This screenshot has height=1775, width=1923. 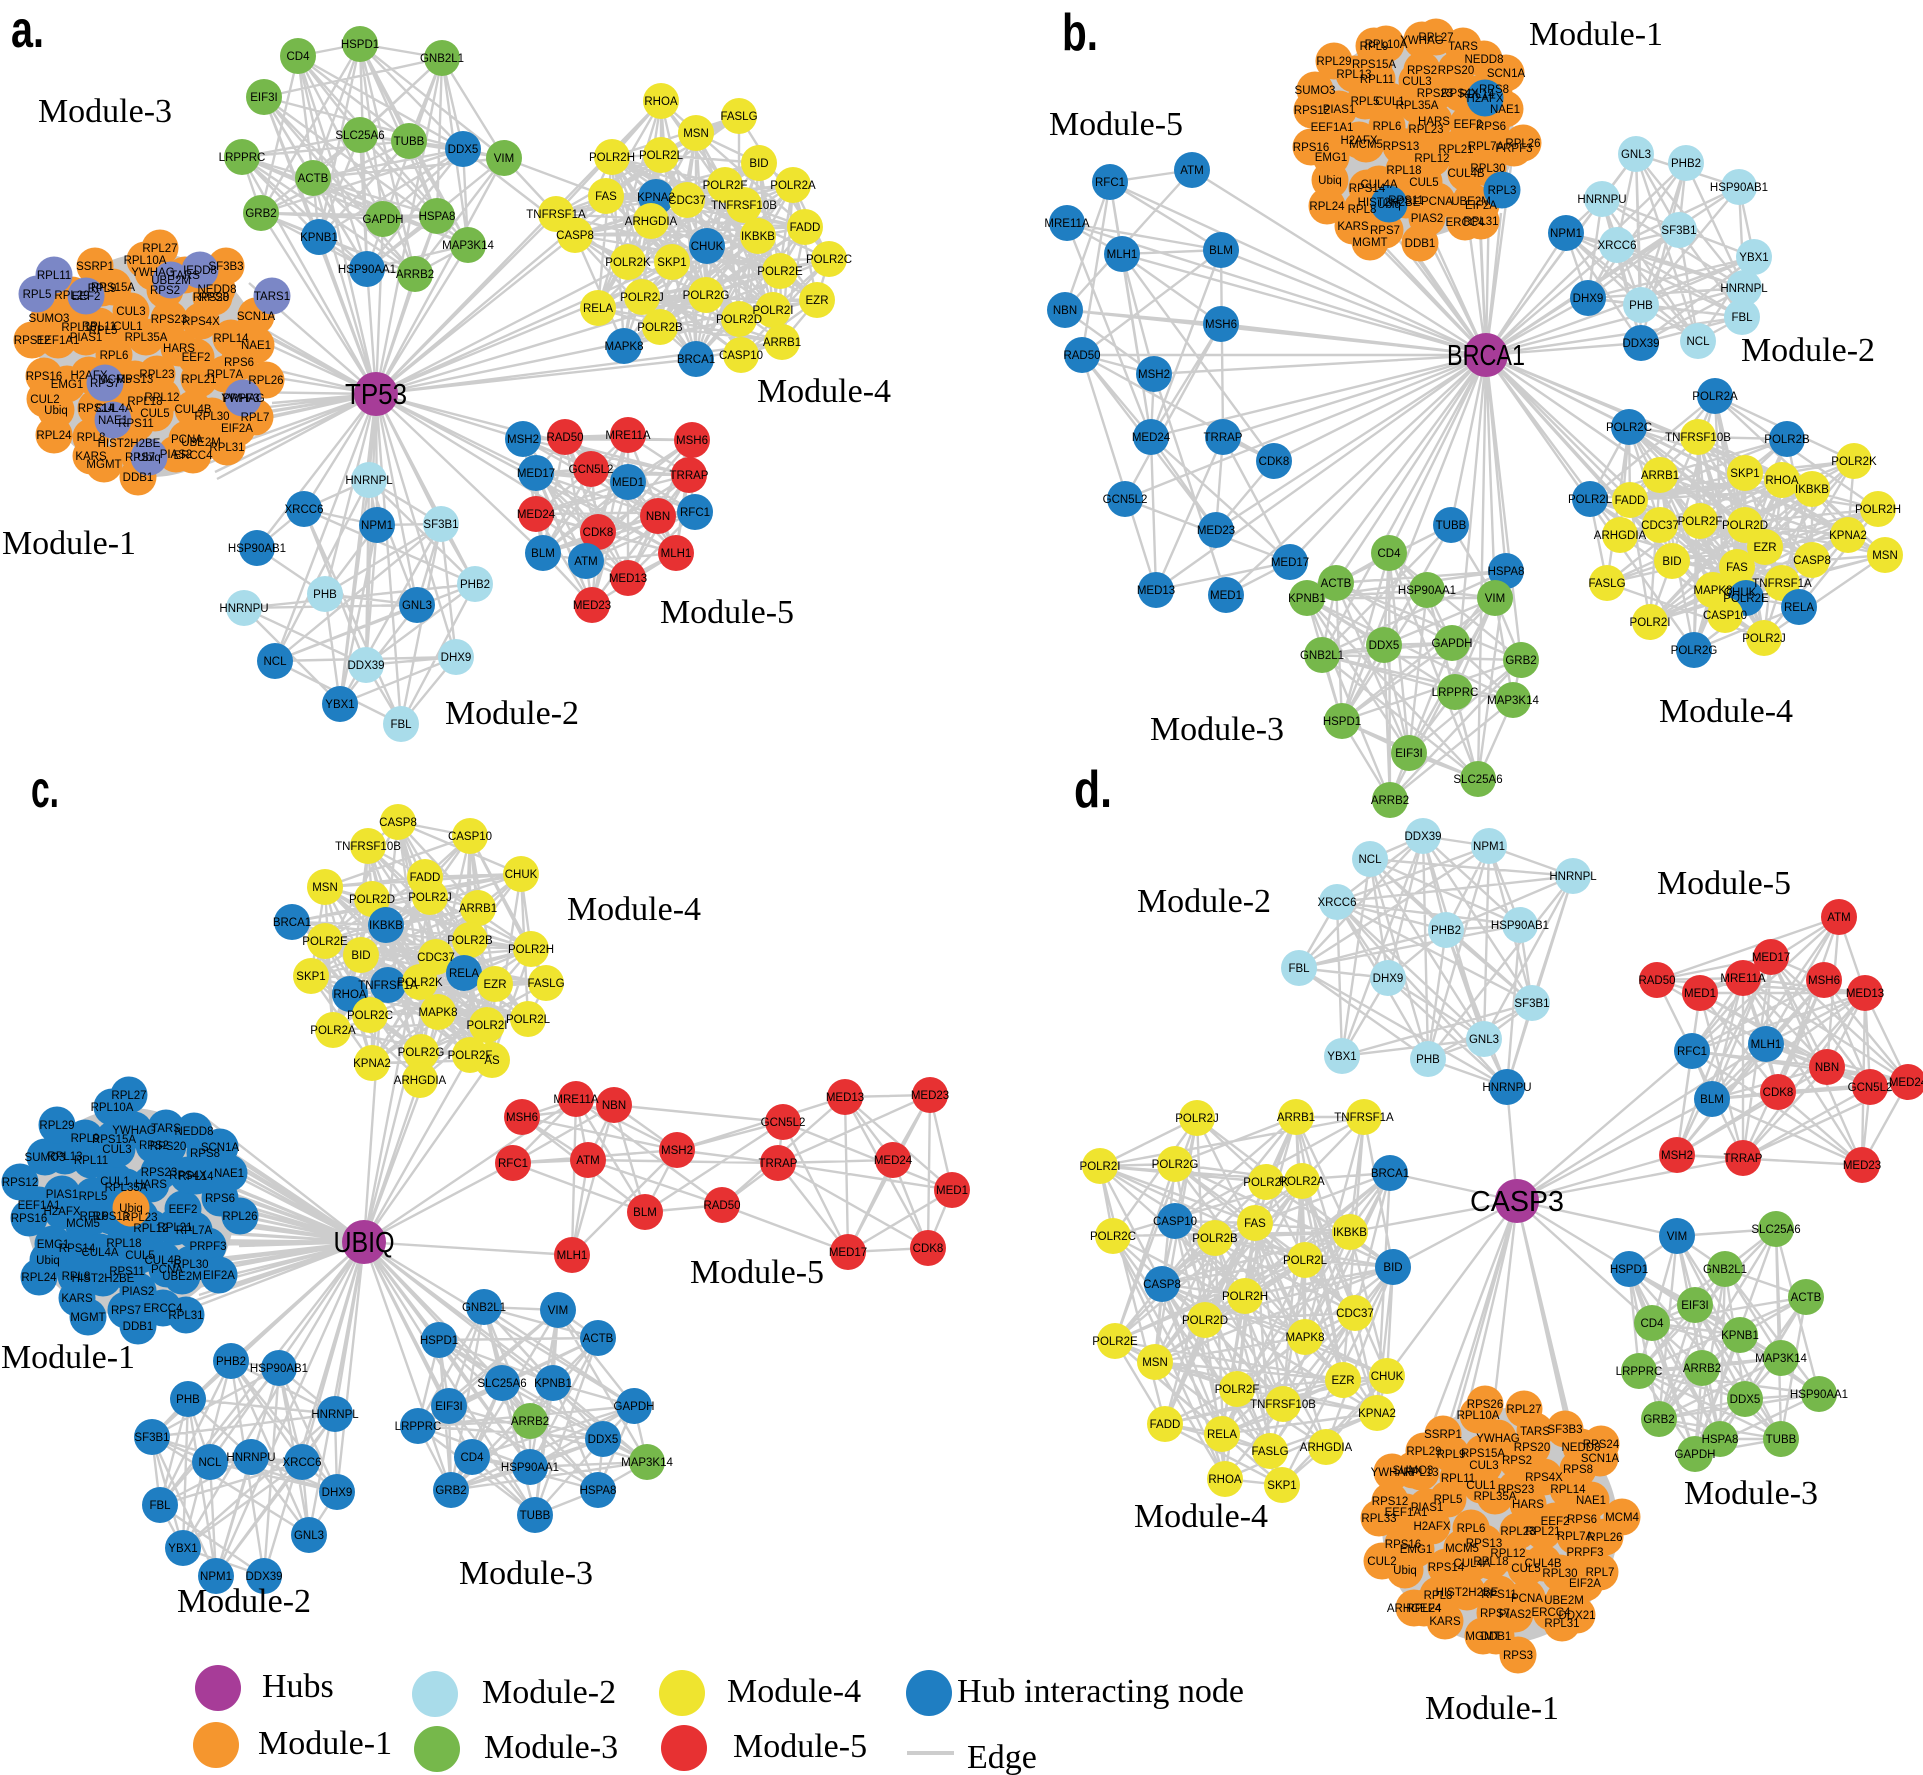 What do you see at coordinates (456, 658) in the screenshot?
I see `svg-text: DHX9` at bounding box center [456, 658].